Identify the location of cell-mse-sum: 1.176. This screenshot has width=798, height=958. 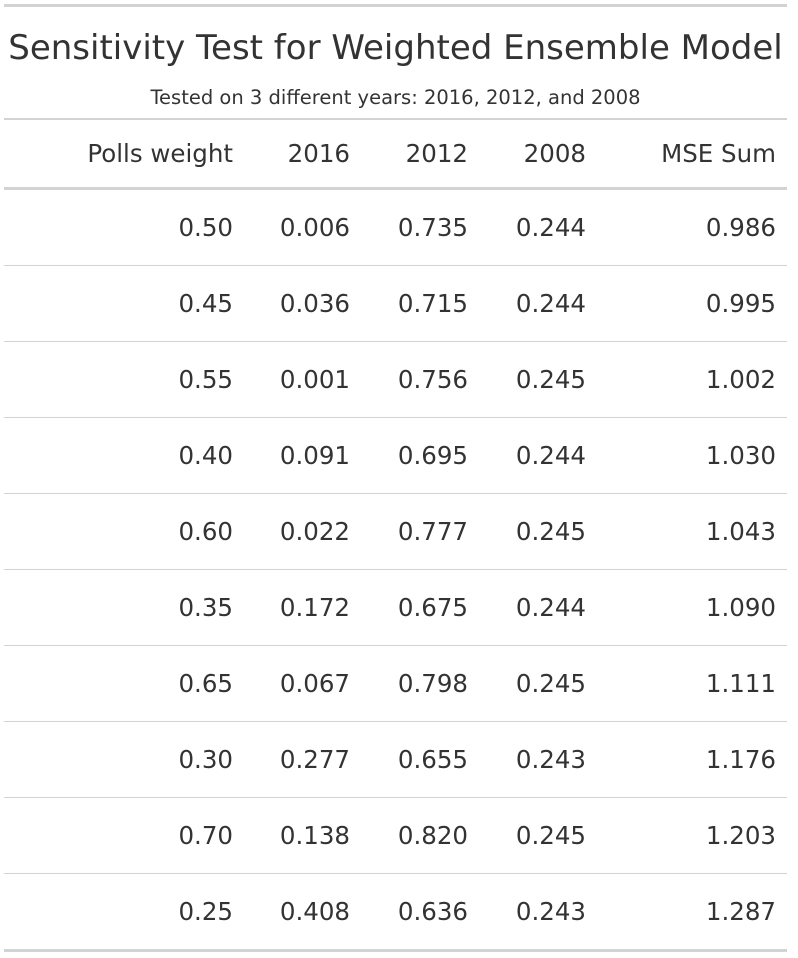
(692, 759).